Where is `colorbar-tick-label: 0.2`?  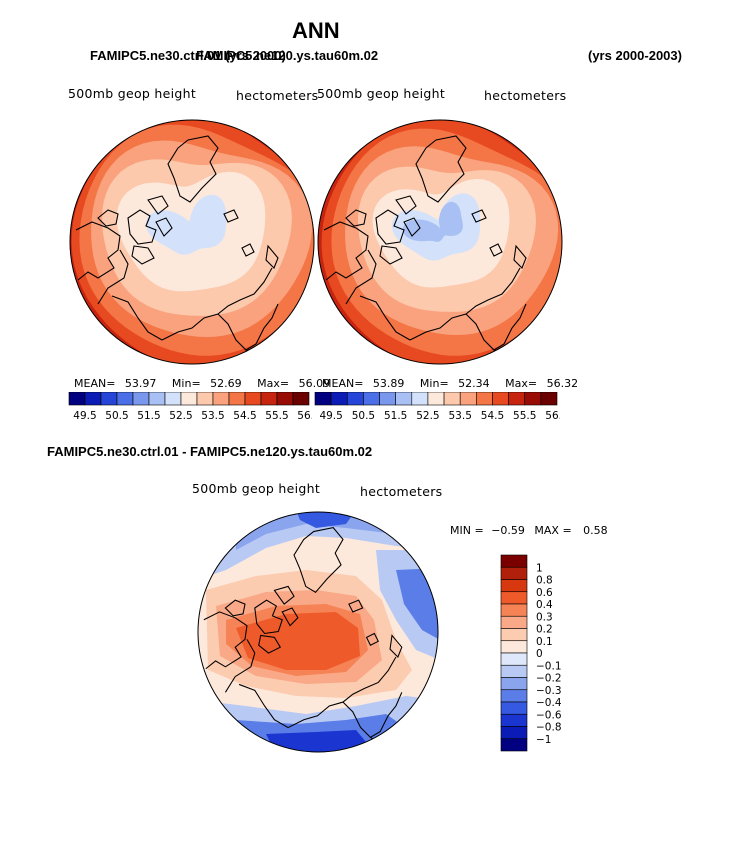
colorbar-tick-label: 0.2 is located at coordinates (544, 630).